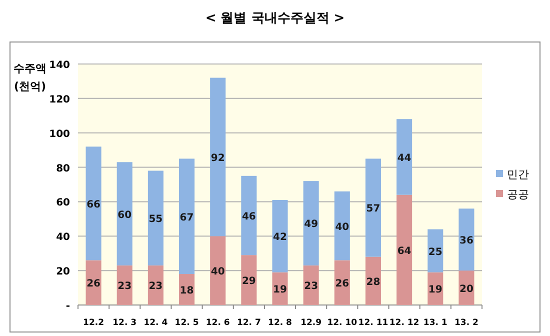  Describe the element at coordinates (466, 323) in the screenshot. I see `x-tick-label: 13. 2` at that location.